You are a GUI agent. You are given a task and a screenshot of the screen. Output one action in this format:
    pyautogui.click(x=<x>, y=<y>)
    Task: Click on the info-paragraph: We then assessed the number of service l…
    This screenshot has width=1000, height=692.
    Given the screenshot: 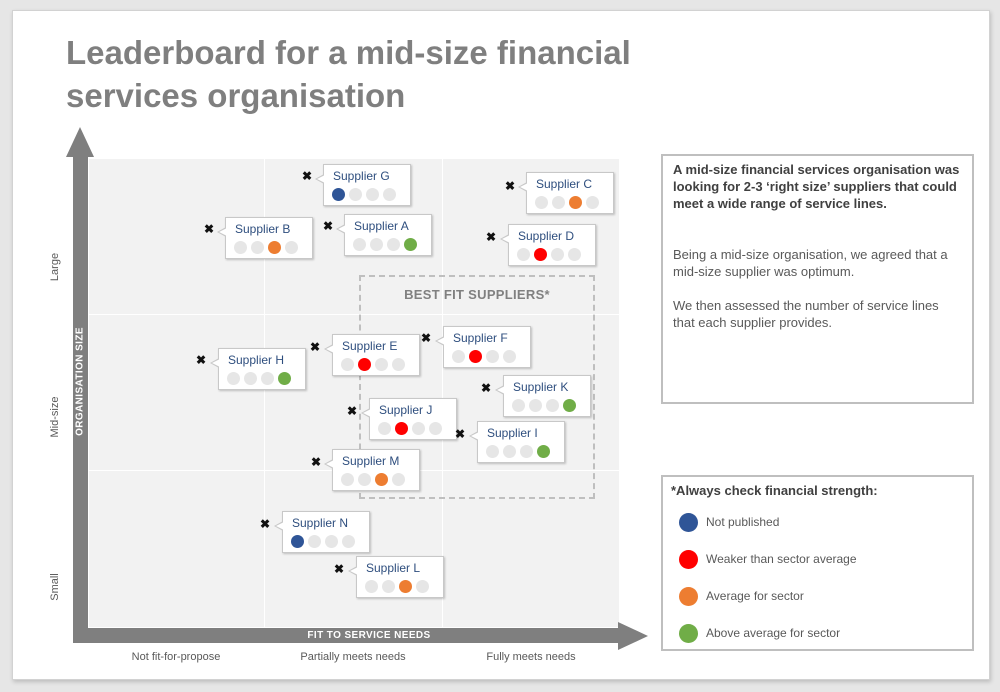 What is the action you would take?
    pyautogui.click(x=806, y=314)
    